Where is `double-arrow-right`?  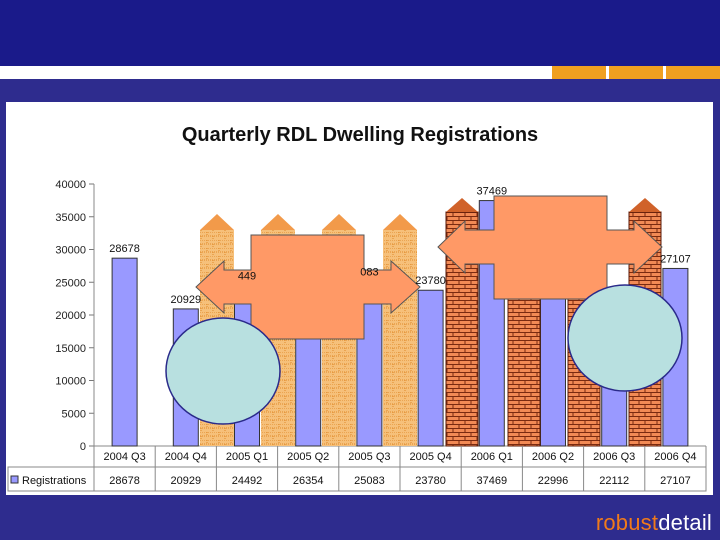 double-arrow-right is located at coordinates (550, 247).